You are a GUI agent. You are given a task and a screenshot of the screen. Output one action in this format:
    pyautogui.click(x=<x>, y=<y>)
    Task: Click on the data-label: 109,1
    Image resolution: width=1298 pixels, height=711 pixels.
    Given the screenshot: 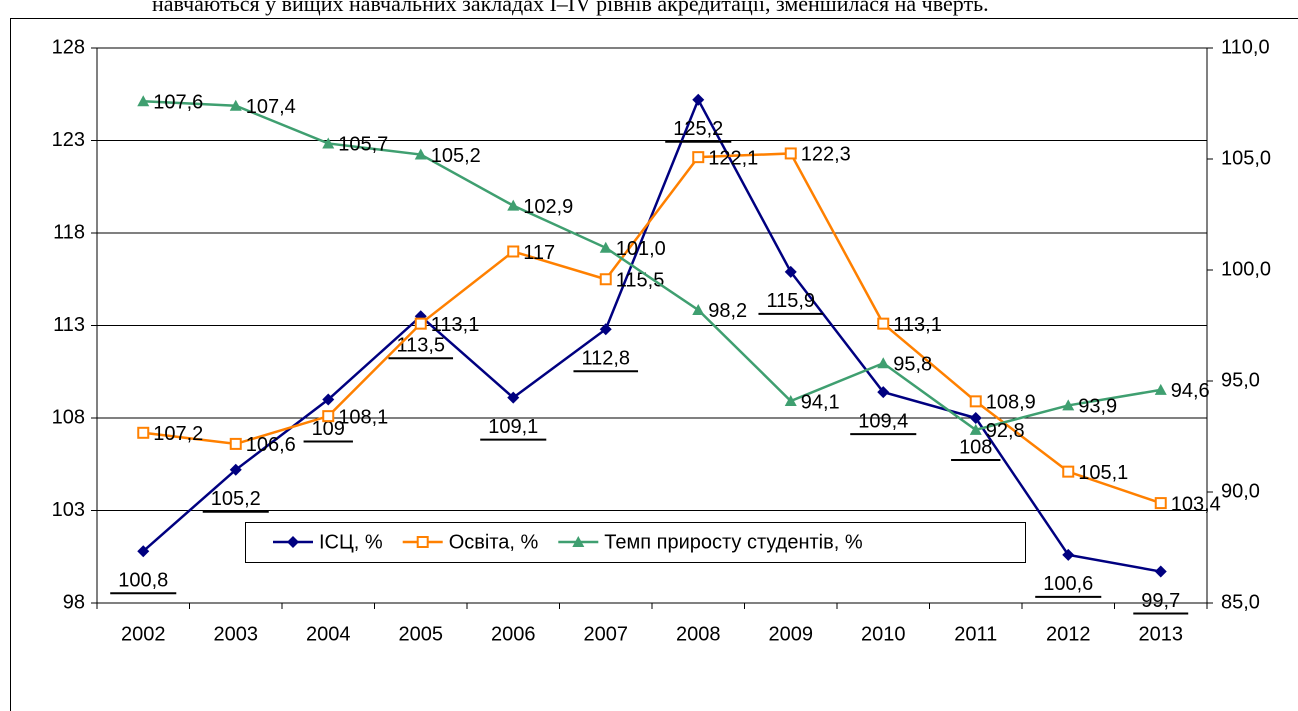 What is the action you would take?
    pyautogui.click(x=513, y=427)
    